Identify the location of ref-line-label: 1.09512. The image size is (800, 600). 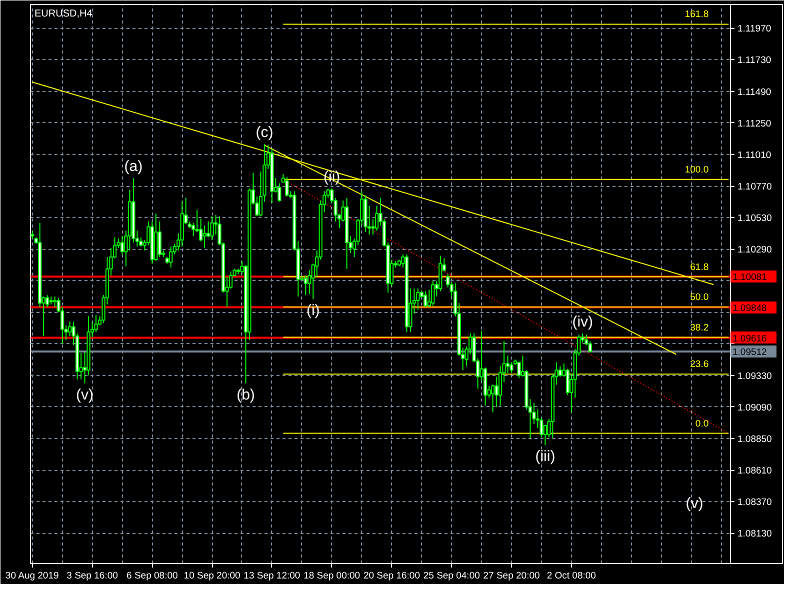
(749, 352).